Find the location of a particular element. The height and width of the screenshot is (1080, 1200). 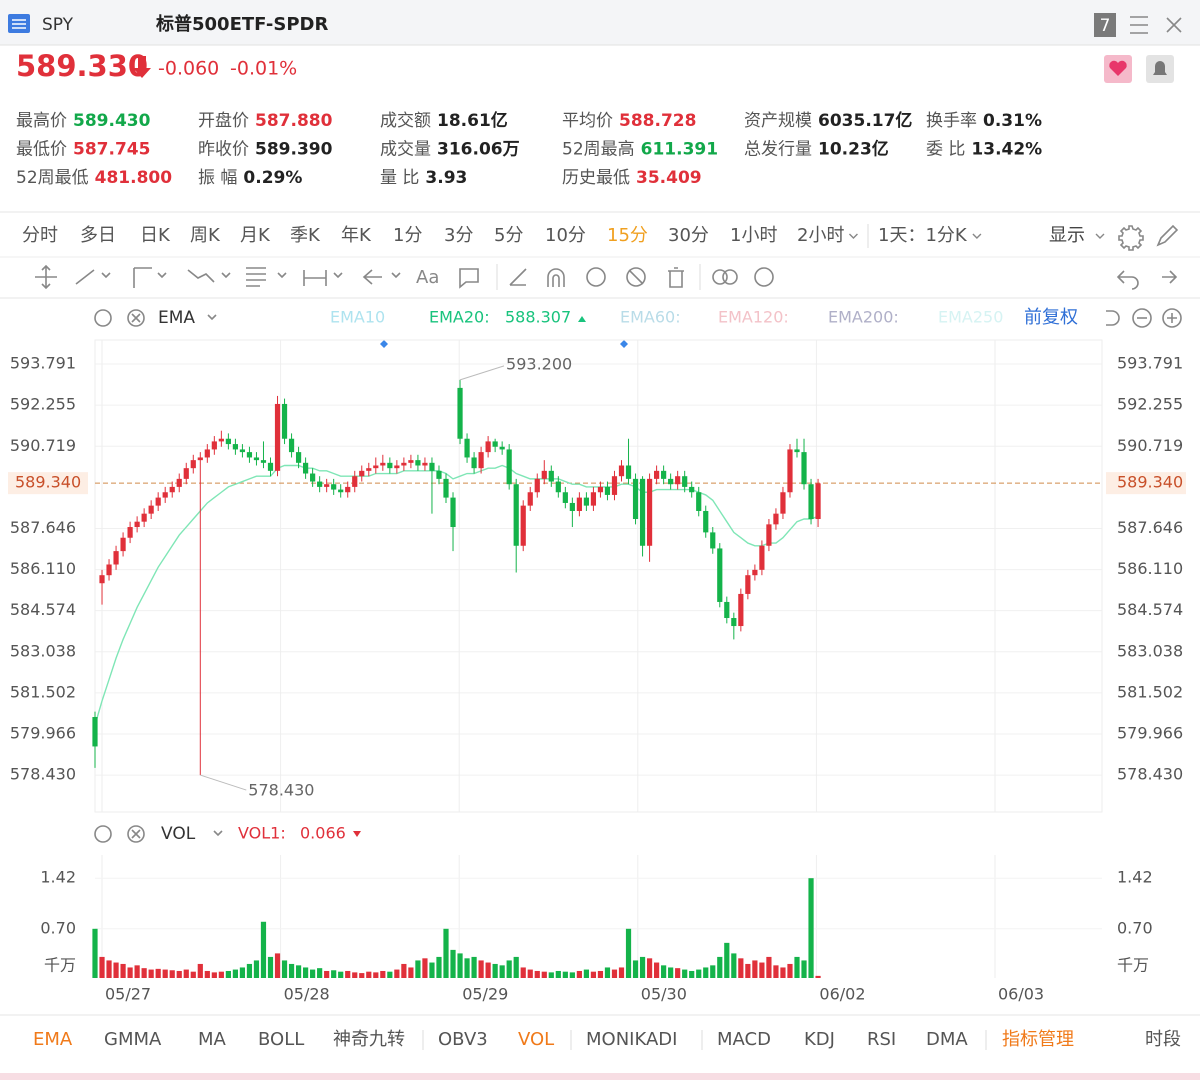

zoom-out-button is located at coordinates (1142, 318).